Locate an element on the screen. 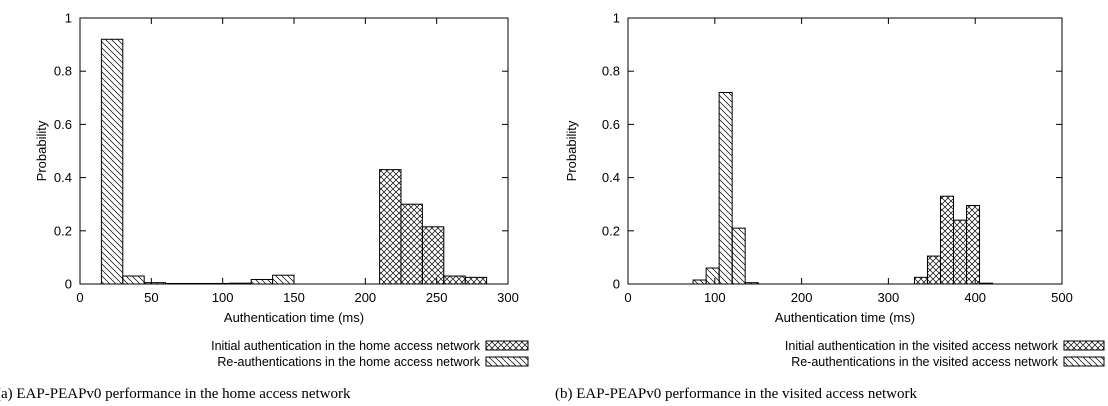 The height and width of the screenshot is (406, 1108). chart-a-ytick-label: 0.8 is located at coordinates (63, 71).